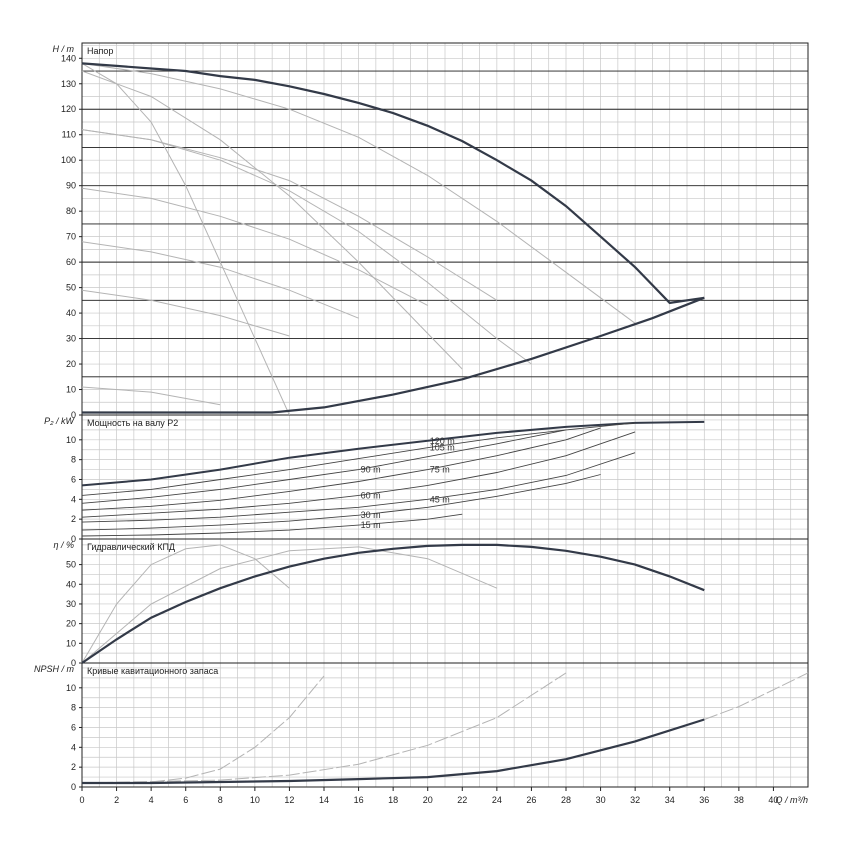  I want to click on efficiency-main-curve, so click(393, 603).